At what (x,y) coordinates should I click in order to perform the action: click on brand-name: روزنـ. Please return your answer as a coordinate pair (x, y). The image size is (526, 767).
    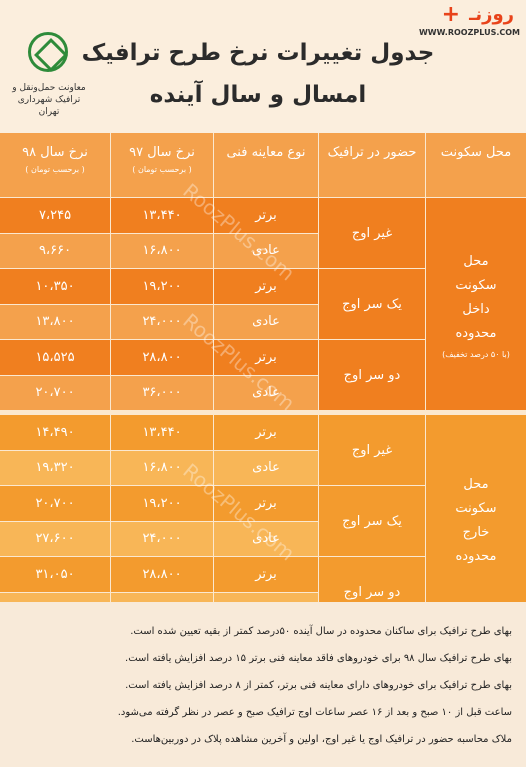
    Looking at the image, I should click on (491, 14).